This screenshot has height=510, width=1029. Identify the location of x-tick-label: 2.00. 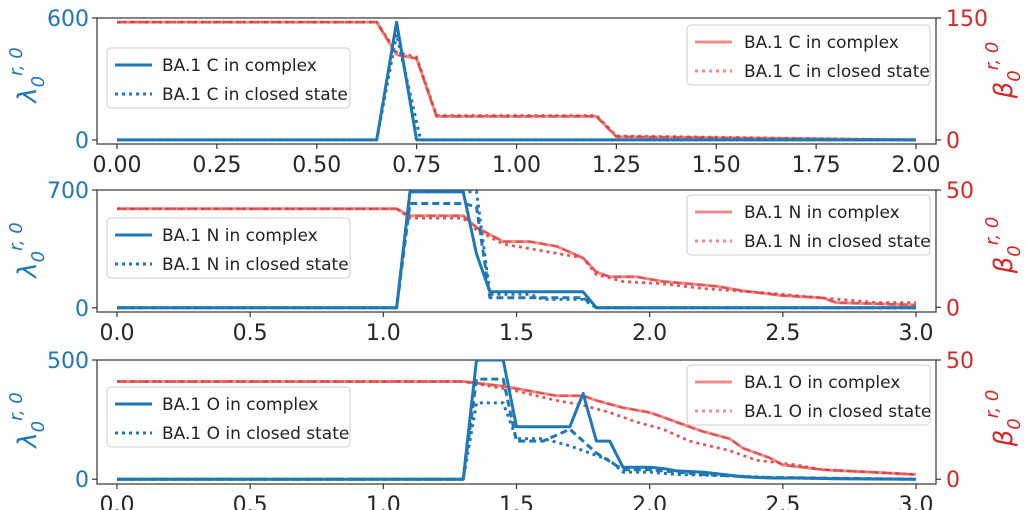
(916, 165).